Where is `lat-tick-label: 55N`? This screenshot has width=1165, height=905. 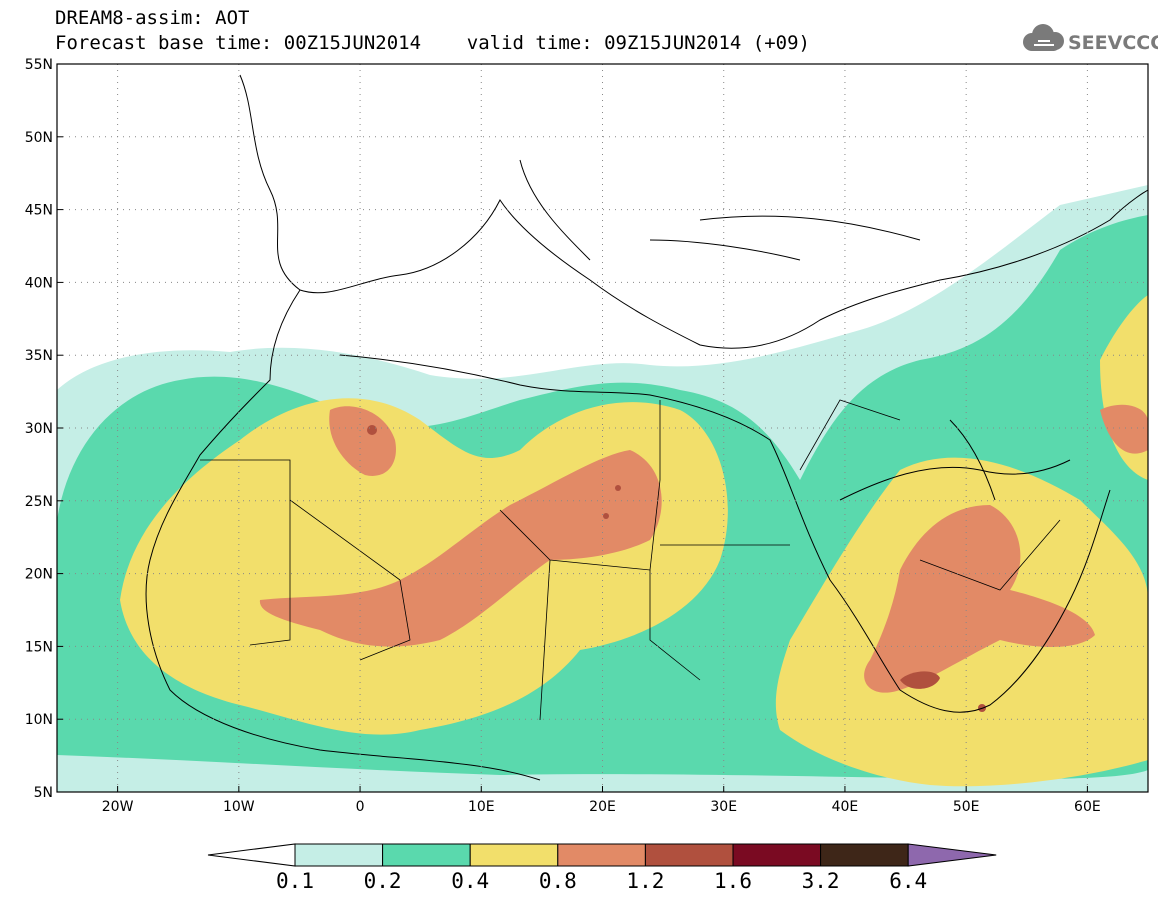
lat-tick-label: 55N is located at coordinates (39, 65).